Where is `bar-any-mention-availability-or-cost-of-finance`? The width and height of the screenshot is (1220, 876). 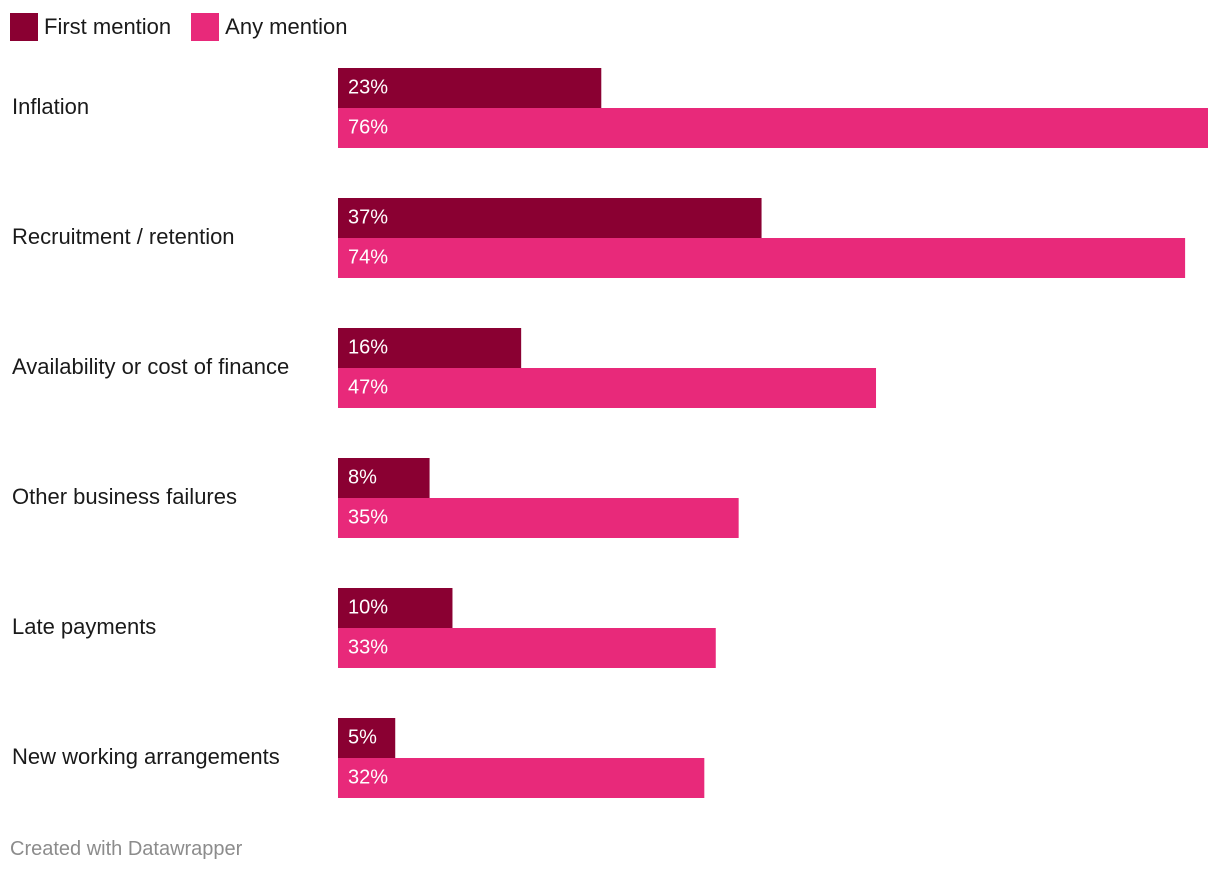
bar-any-mention-availability-or-cost-of-finance is located at coordinates (607, 388).